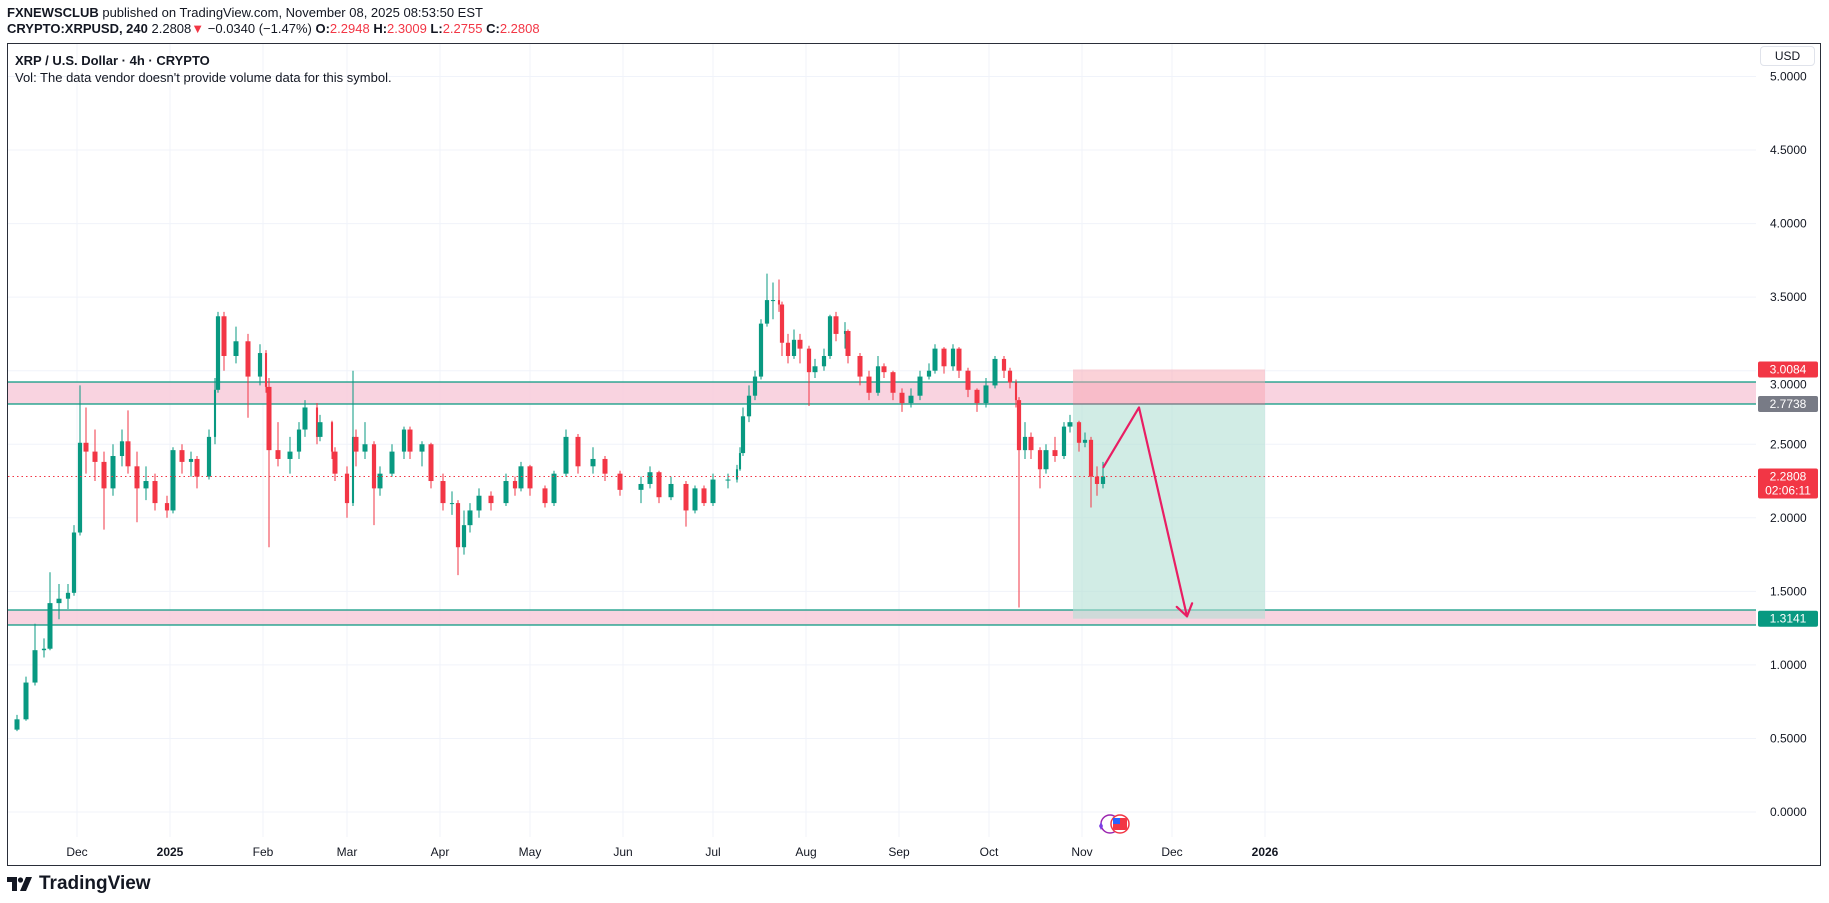 The height and width of the screenshot is (903, 1829). Describe the element at coordinates (1788, 384) in the screenshot. I see `y-tick-label: 3.0000` at that location.